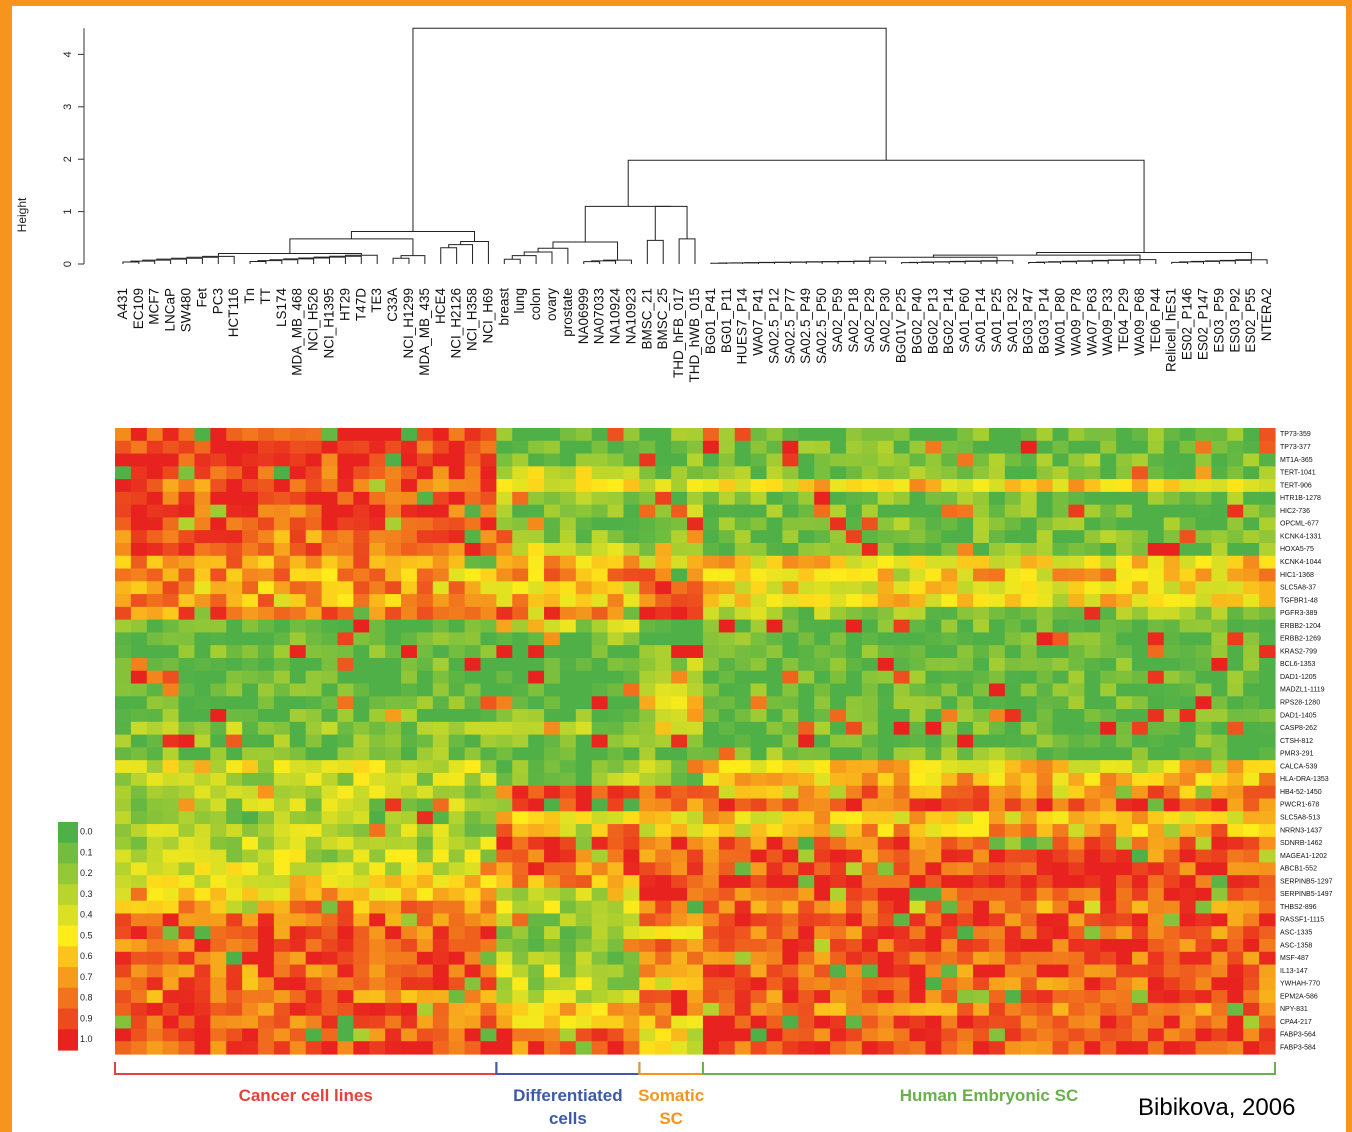 This screenshot has height=1132, width=1352. I want to click on sample-label: BG01_P11, so click(726, 320).